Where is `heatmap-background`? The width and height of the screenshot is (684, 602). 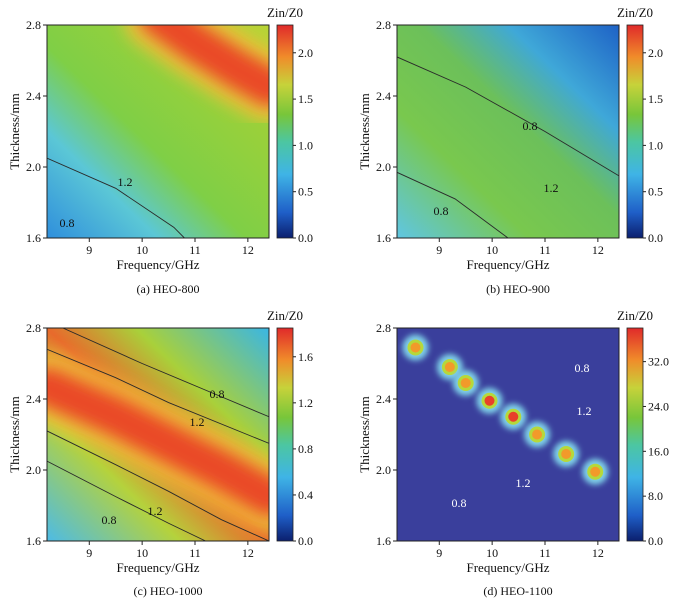 heatmap-background is located at coordinates (508, 434).